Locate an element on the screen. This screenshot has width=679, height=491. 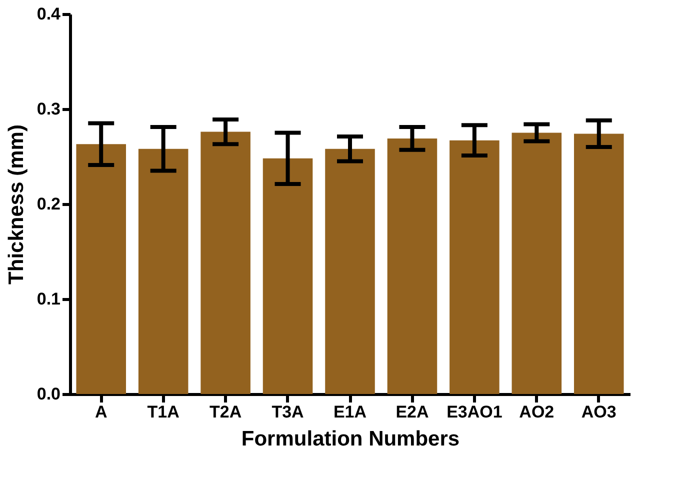
x-tick-label: E2A is located at coordinates (412, 412).